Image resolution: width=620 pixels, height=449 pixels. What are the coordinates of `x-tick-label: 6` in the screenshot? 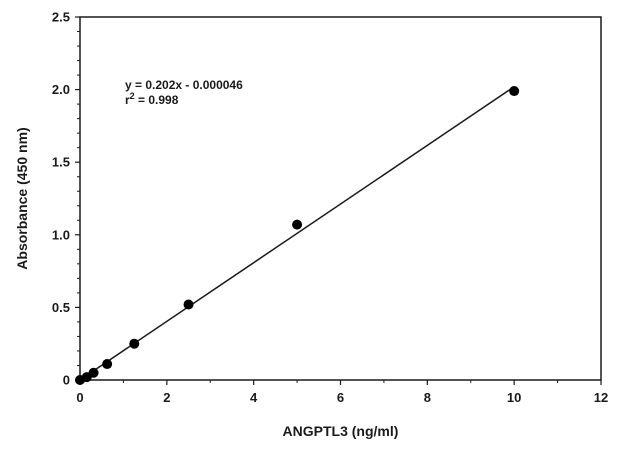 It's located at (340, 397).